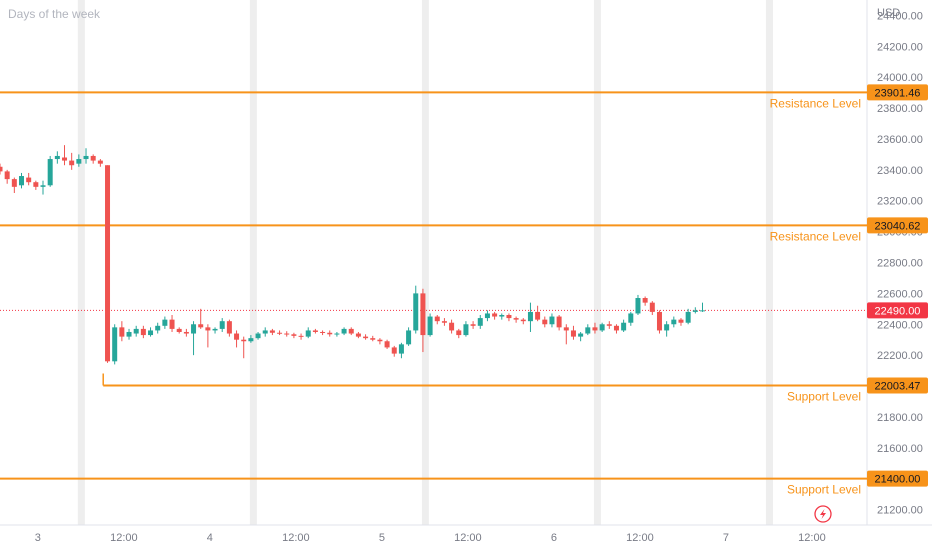  Describe the element at coordinates (900, 78) in the screenshot. I see `price-tick-label: 24000.00` at that location.